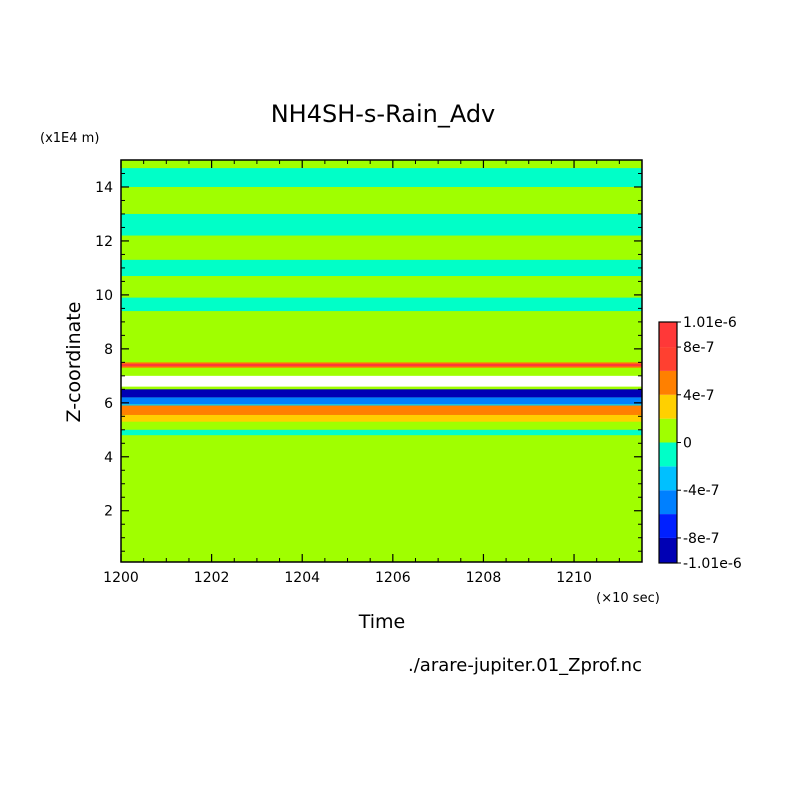 The width and height of the screenshot is (804, 804). Describe the element at coordinates (574, 578) in the screenshot. I see `x-tick-label-5: 1210` at that location.